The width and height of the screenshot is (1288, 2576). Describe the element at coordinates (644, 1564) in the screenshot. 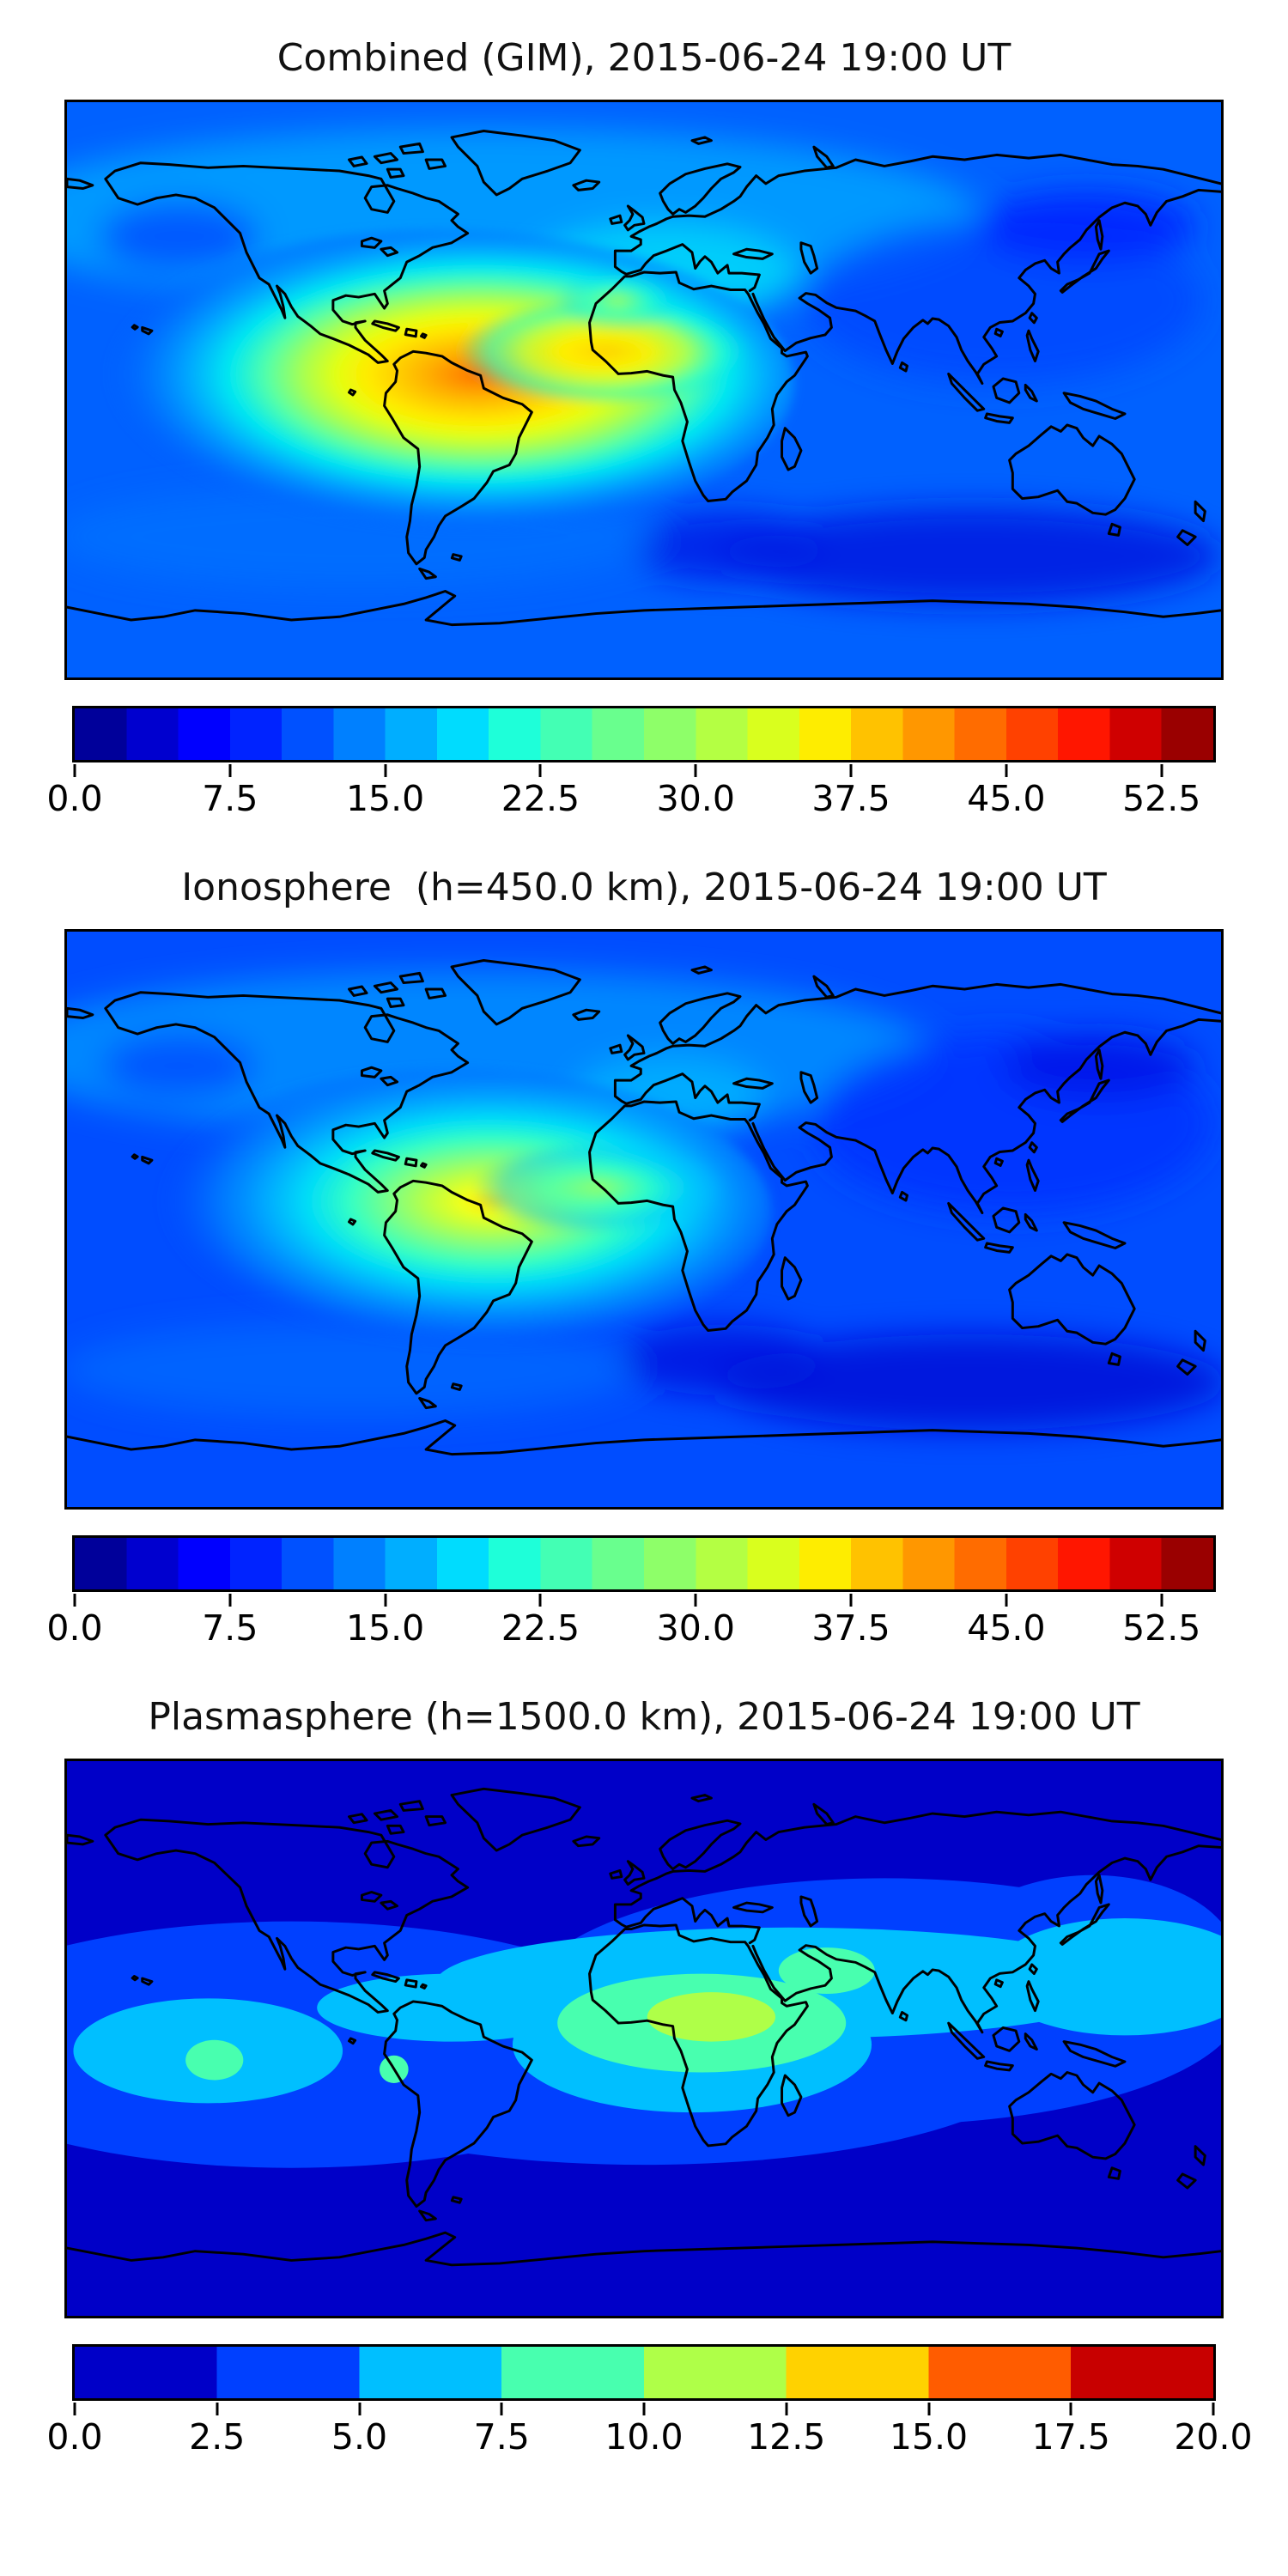

I see `colorbar-gradient-ionosphere` at that location.